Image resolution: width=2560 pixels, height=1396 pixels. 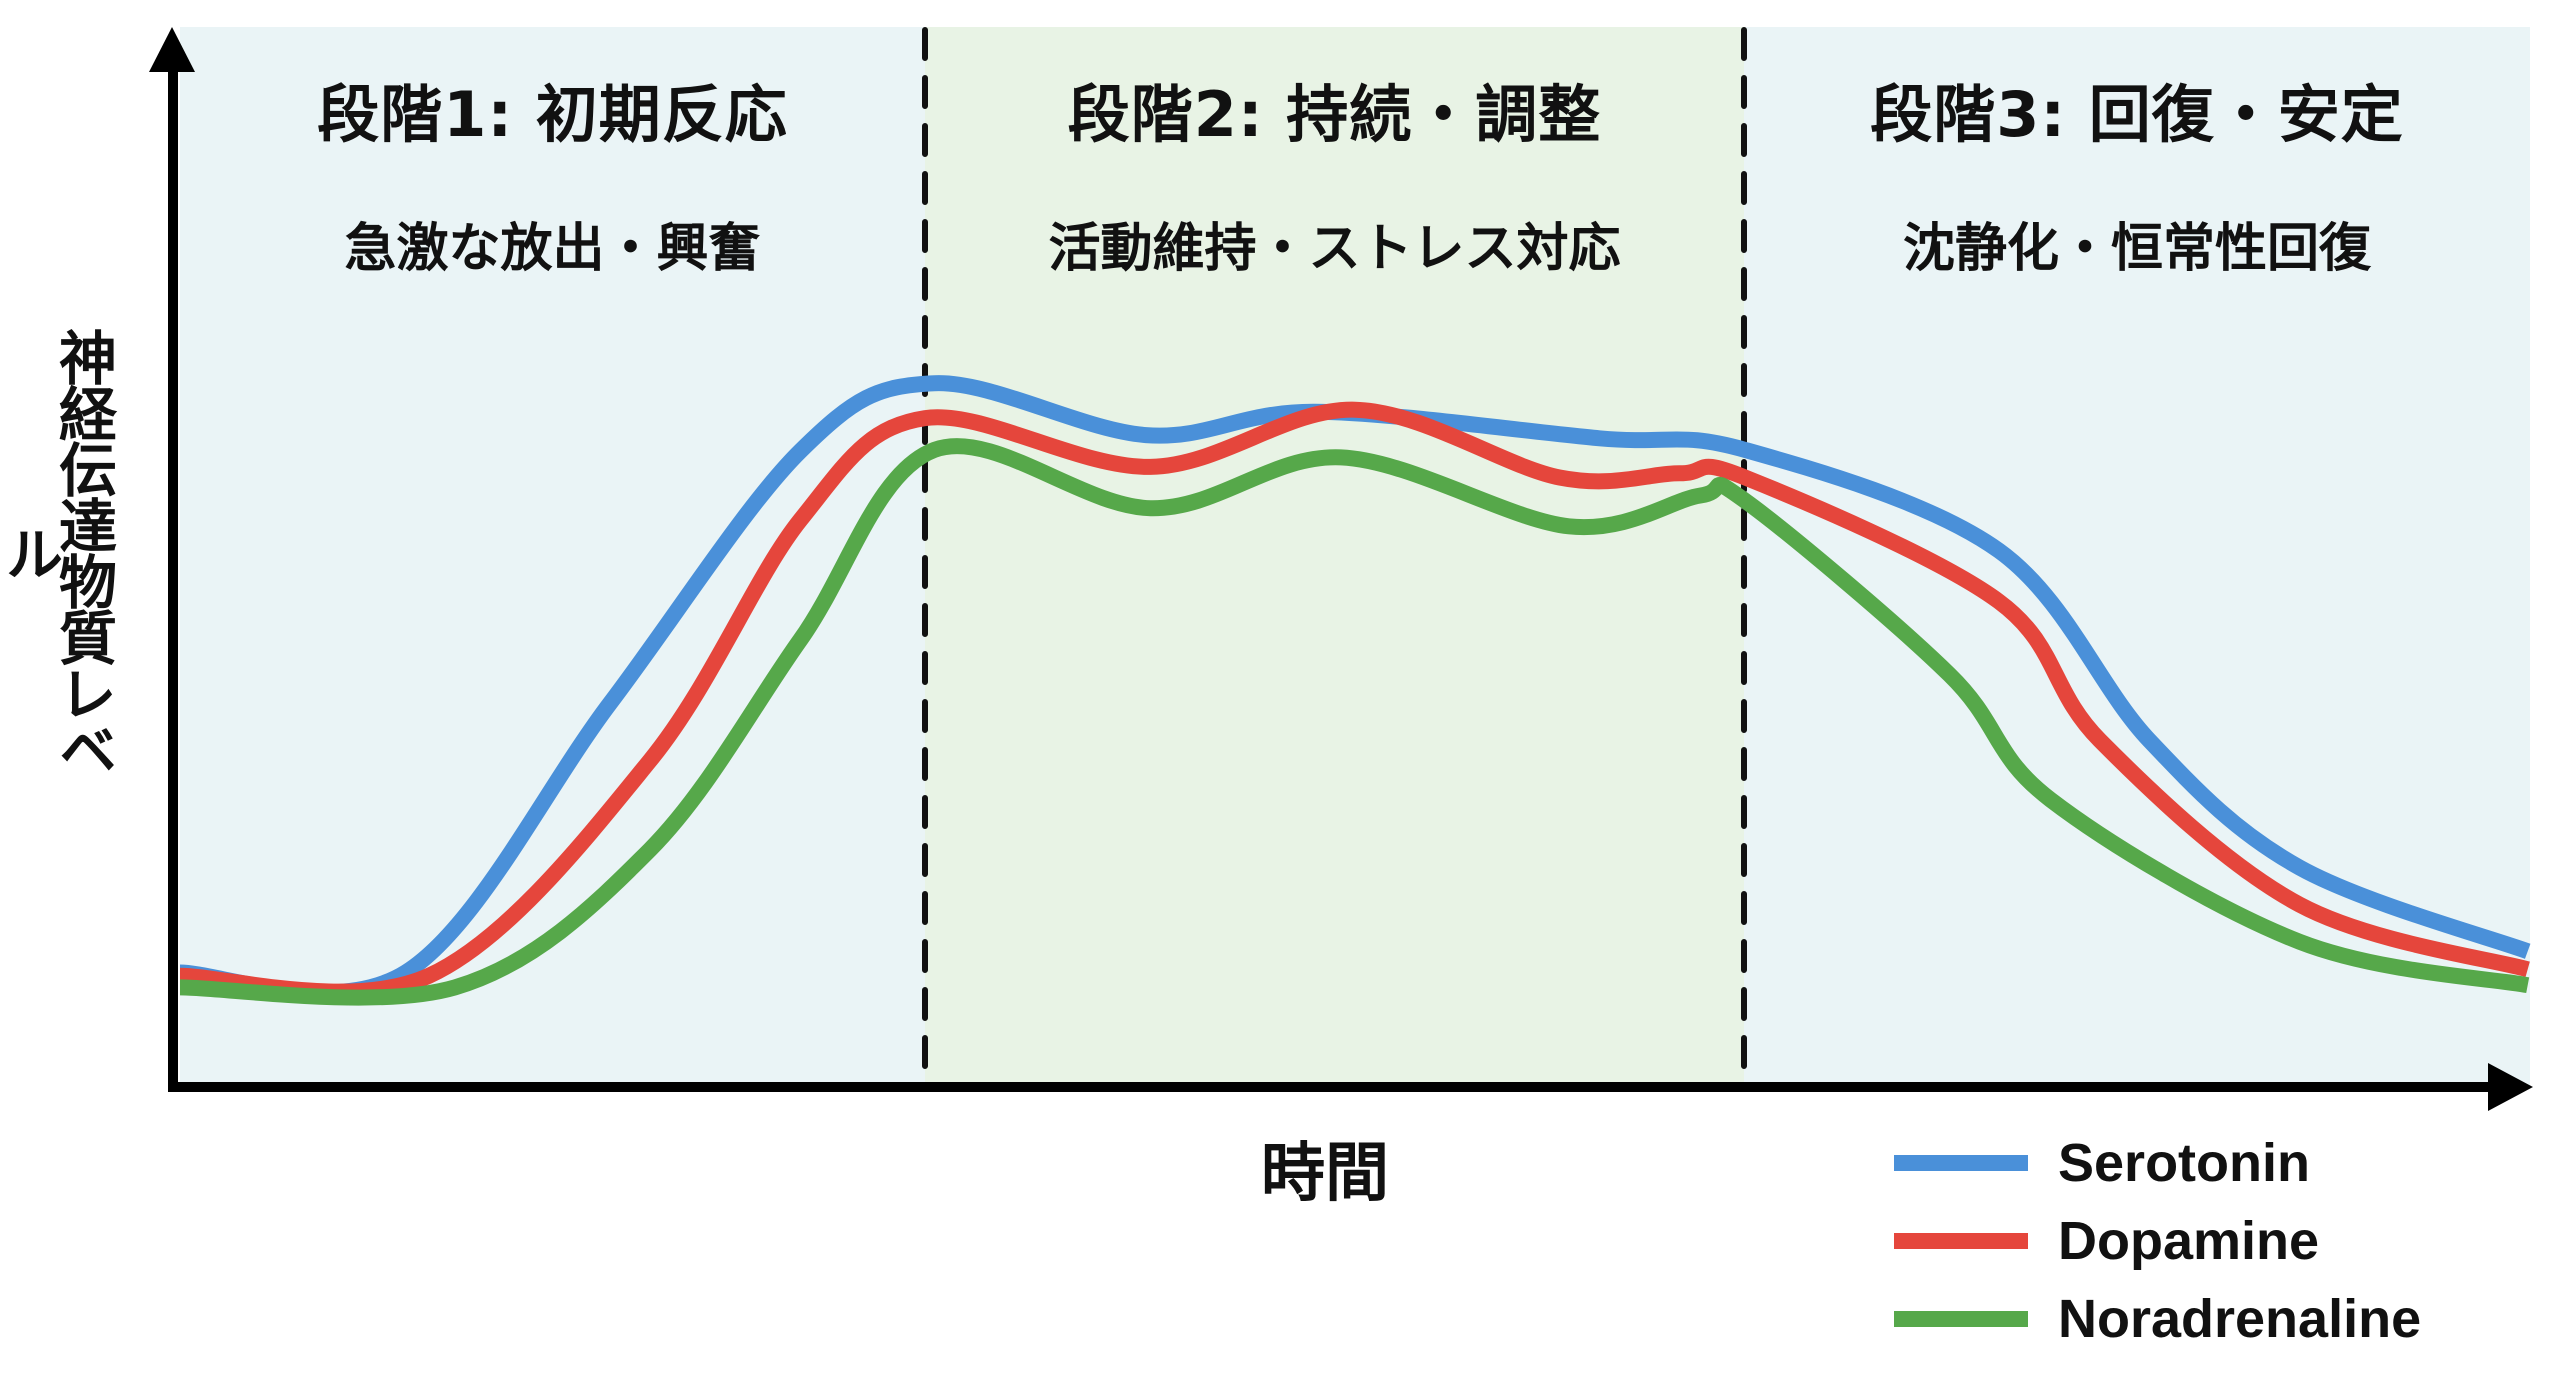 What do you see at coordinates (2510, 1087) in the screenshot?
I see `x-axis-arrow-icon` at bounding box center [2510, 1087].